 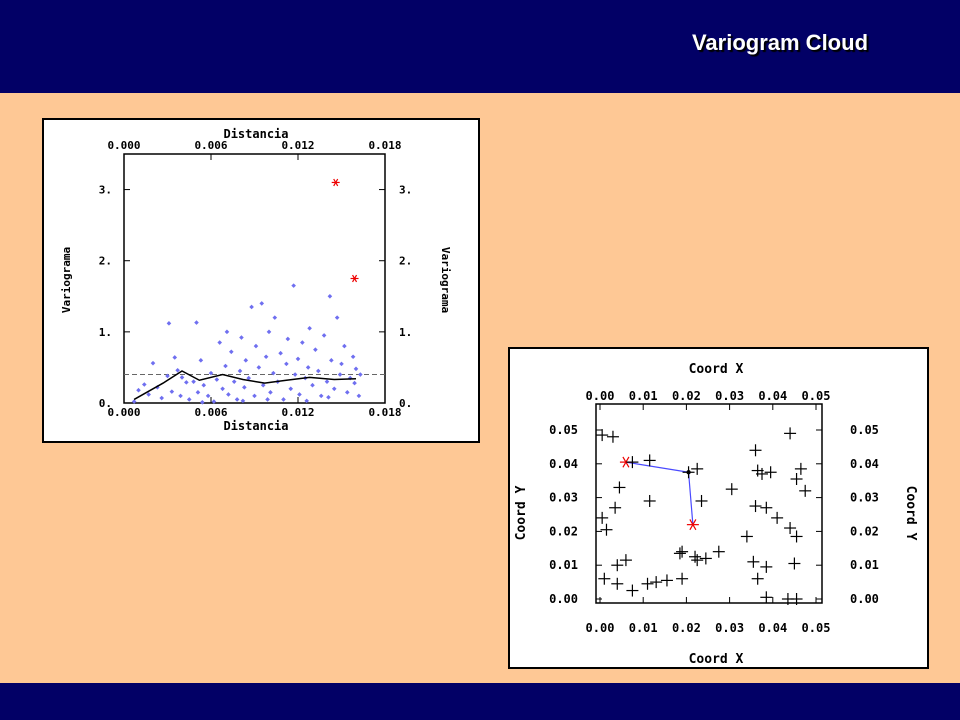 What do you see at coordinates (384, 145) in the screenshot?
I see `x-tick-label-top: 0.018` at bounding box center [384, 145].